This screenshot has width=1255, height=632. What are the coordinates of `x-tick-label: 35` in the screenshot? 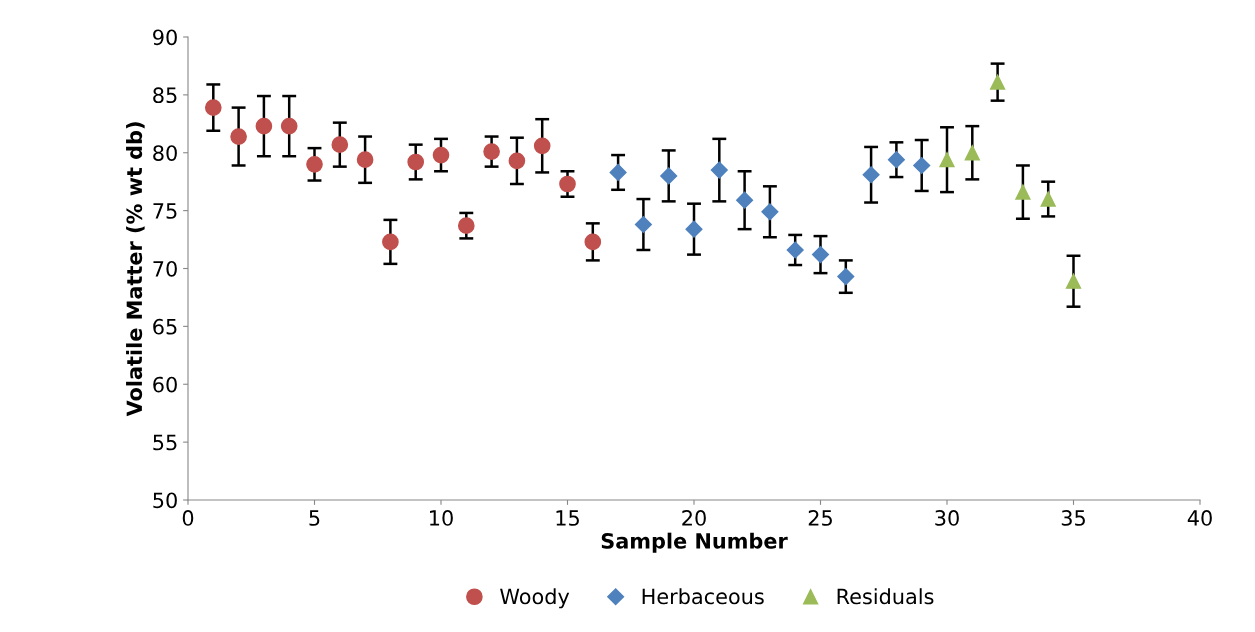 It's located at (1073, 518).